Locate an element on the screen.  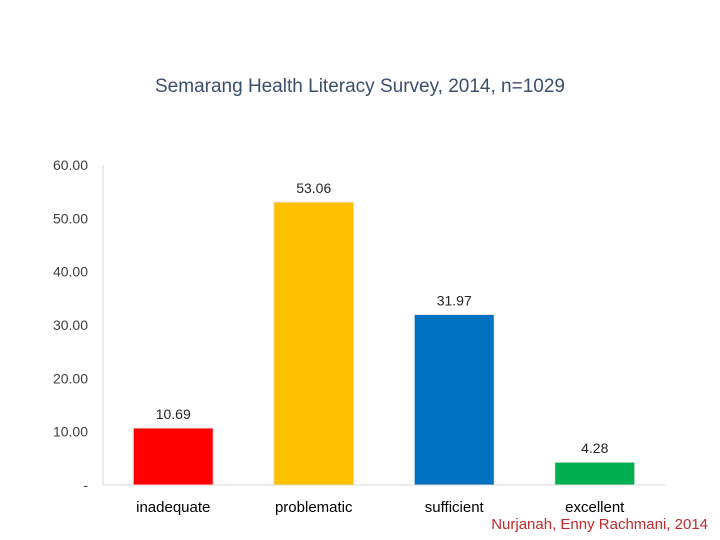
y-axis-ticks: - 10.00 20.00 30.00 40.00 50.00 60.00 is located at coordinates (70, 325).